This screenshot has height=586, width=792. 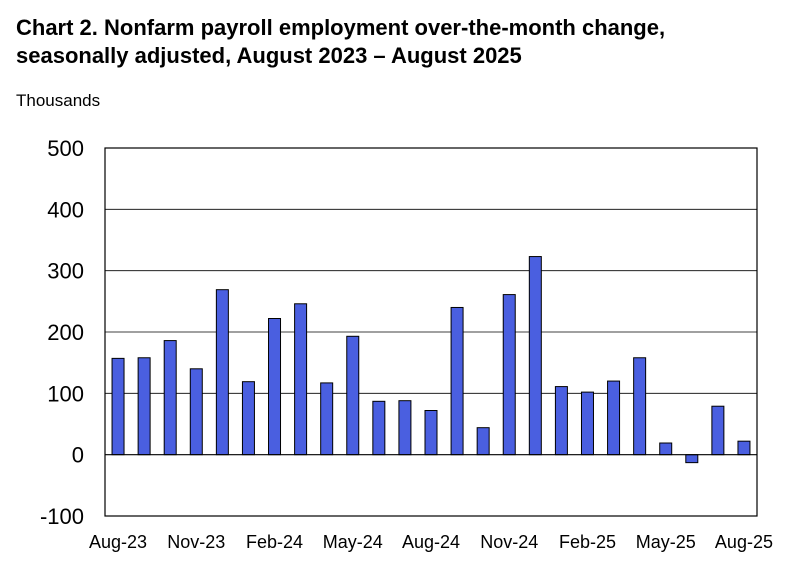 I want to click on x-tick-label: Nov-24, so click(x=509, y=542).